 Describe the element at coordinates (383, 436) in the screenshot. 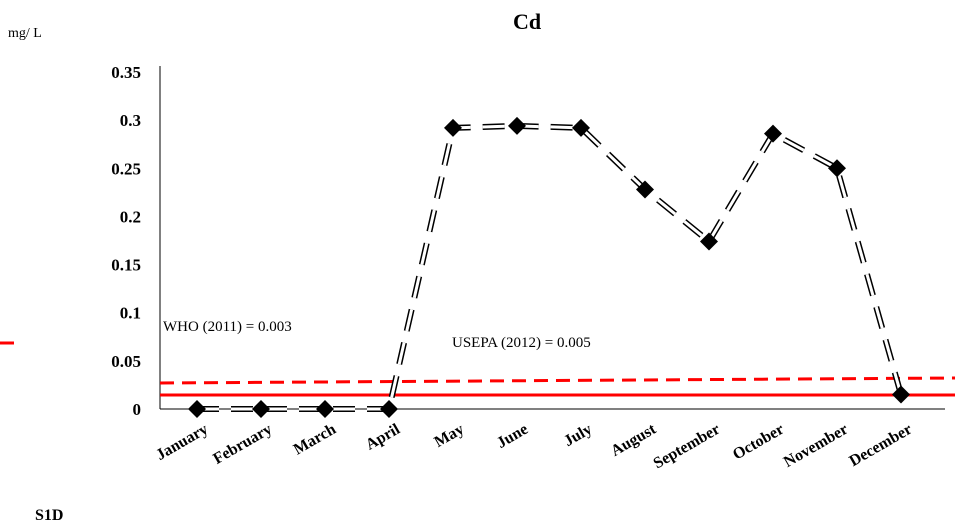

I see `x-tick-label: April` at that location.